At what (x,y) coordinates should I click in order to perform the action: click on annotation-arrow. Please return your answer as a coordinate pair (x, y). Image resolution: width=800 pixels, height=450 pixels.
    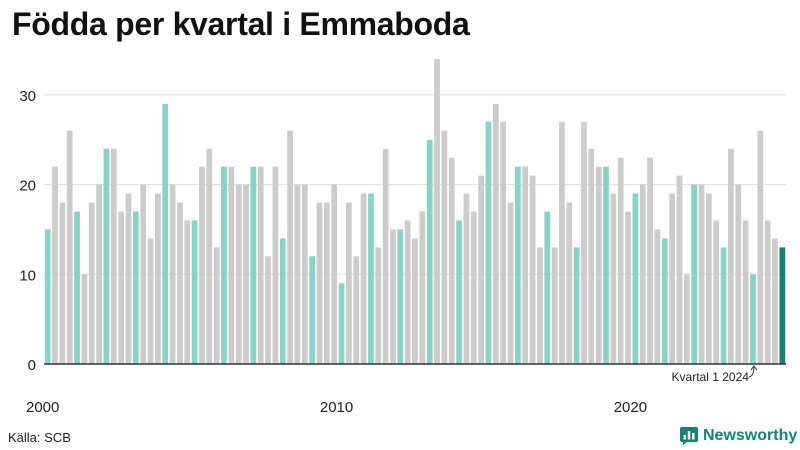
    Looking at the image, I should click on (751, 372).